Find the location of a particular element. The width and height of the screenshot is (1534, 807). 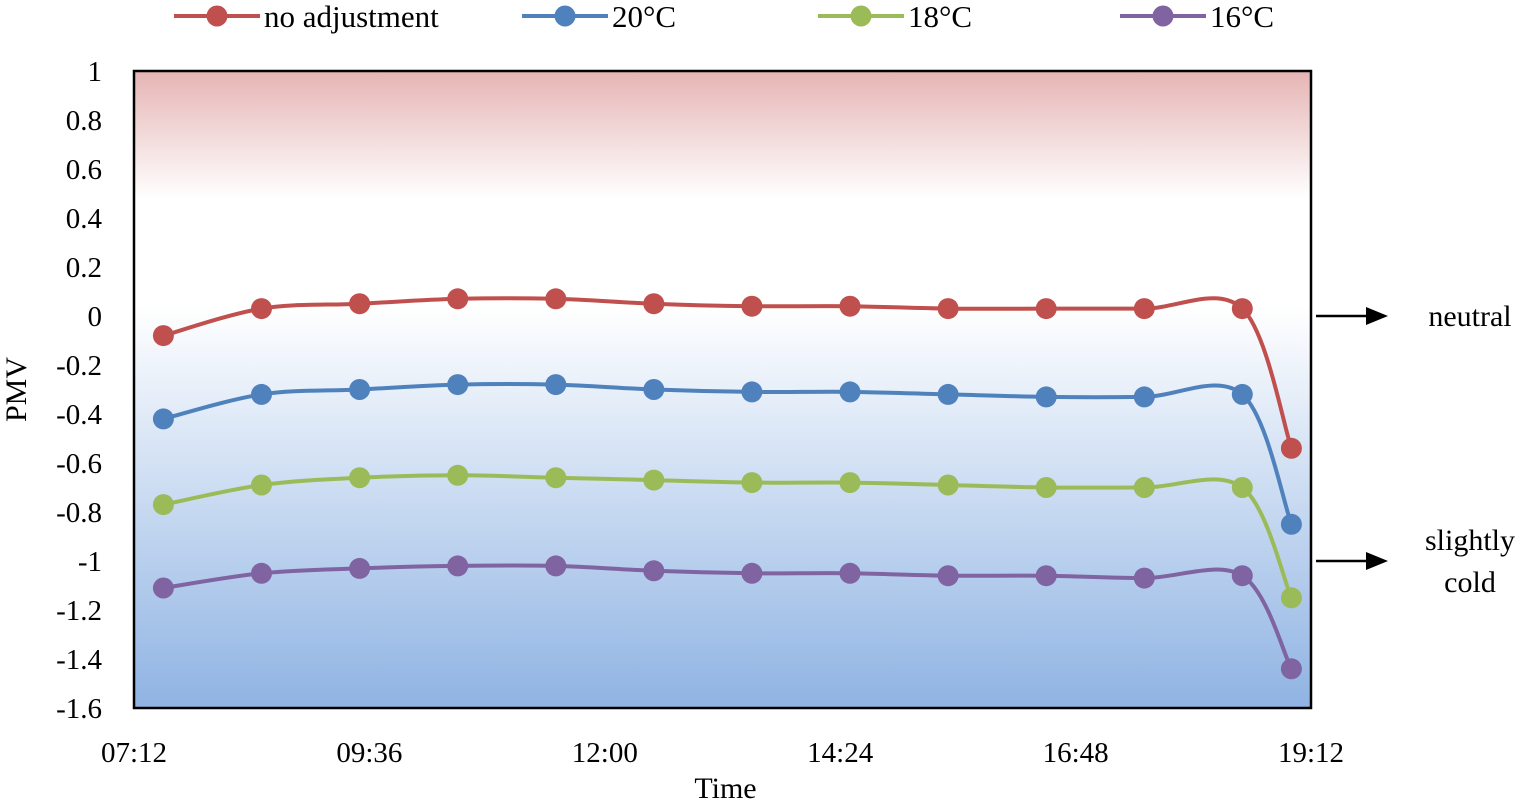

annotation-label: slightly cold is located at coordinates (1470, 561).